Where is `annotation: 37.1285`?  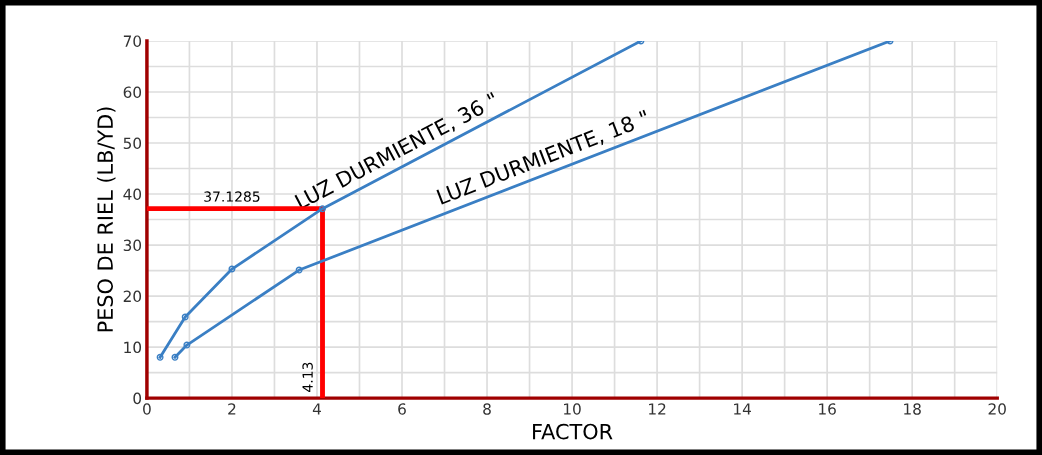
annotation: 37.1285 is located at coordinates (232, 196).